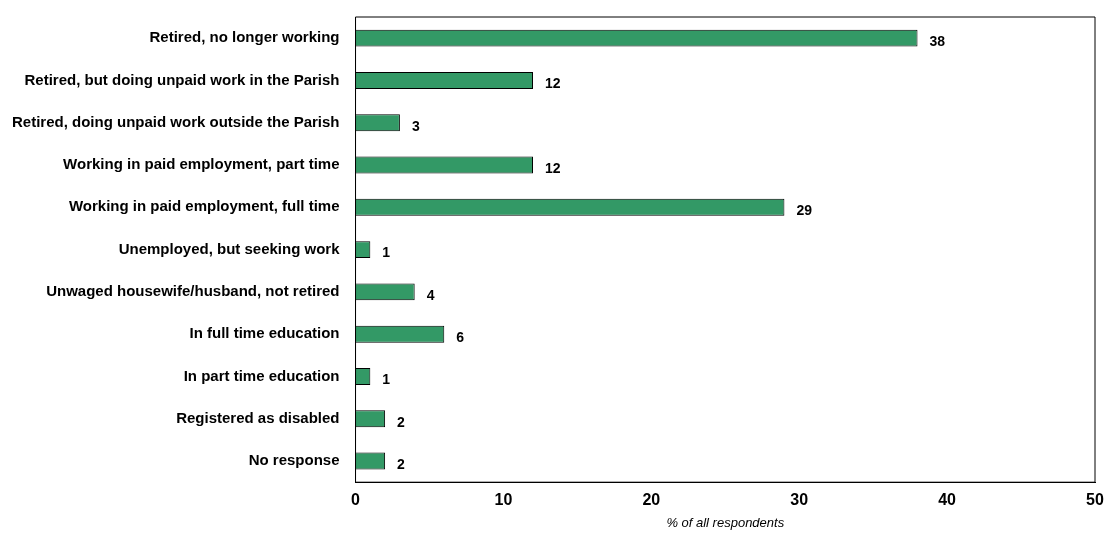 The height and width of the screenshot is (535, 1107). What do you see at coordinates (201, 164) in the screenshot?
I see `y-tick-label: Working in paid employment, part time` at bounding box center [201, 164].